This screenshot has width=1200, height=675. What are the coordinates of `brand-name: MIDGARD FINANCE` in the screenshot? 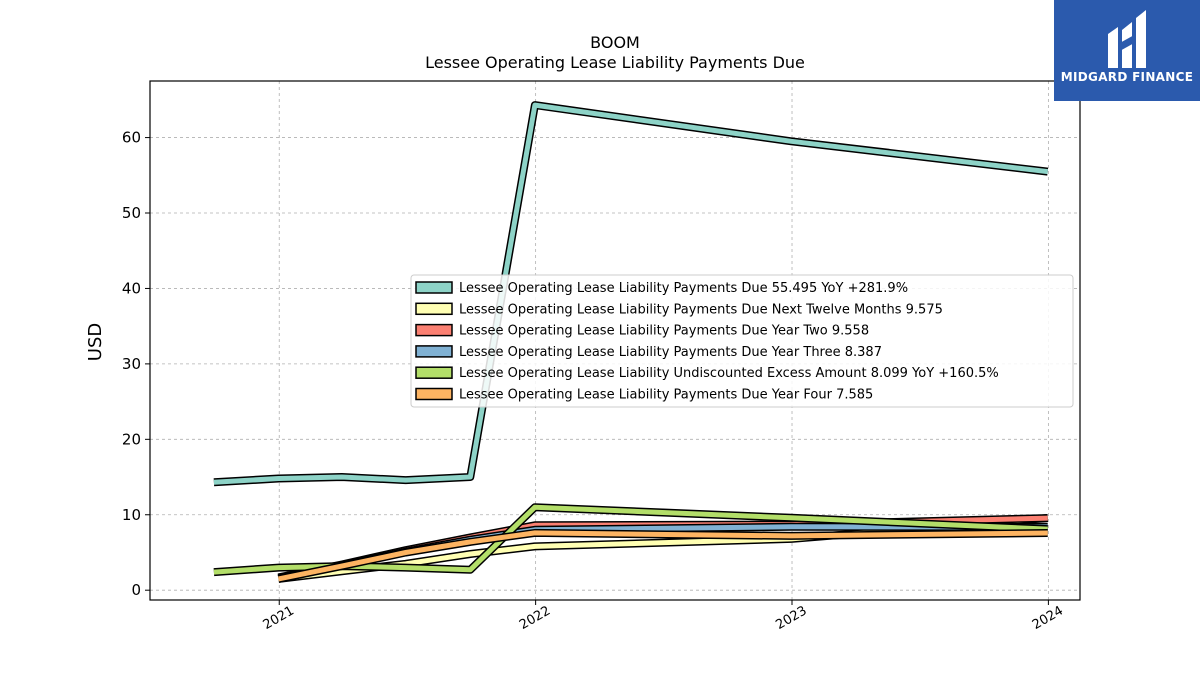 It's located at (1127, 77).